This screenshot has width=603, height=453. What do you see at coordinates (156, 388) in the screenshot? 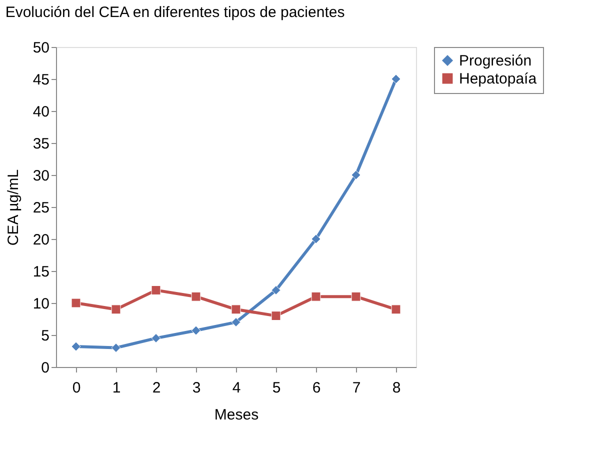
I see `x-tick-label: 2` at bounding box center [156, 388].